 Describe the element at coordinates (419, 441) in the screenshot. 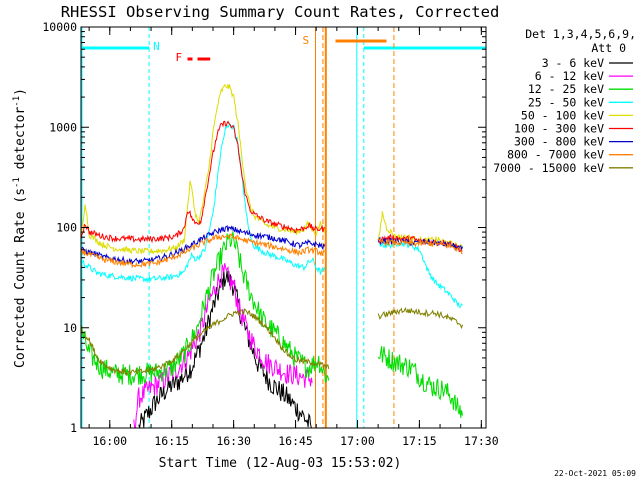

I see `x-tick-label: 17:15` at that location.